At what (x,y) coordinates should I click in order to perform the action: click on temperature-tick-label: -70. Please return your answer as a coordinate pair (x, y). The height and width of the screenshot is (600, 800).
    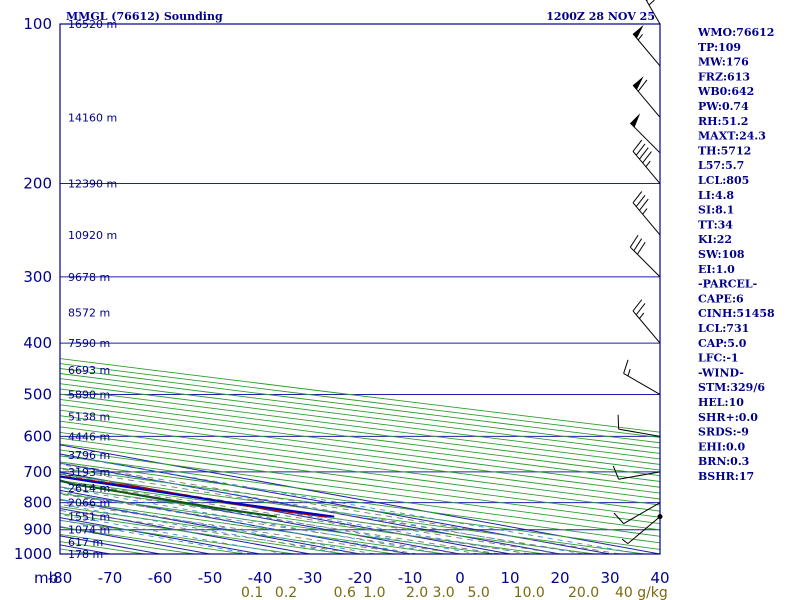
    Looking at the image, I should click on (110, 578).